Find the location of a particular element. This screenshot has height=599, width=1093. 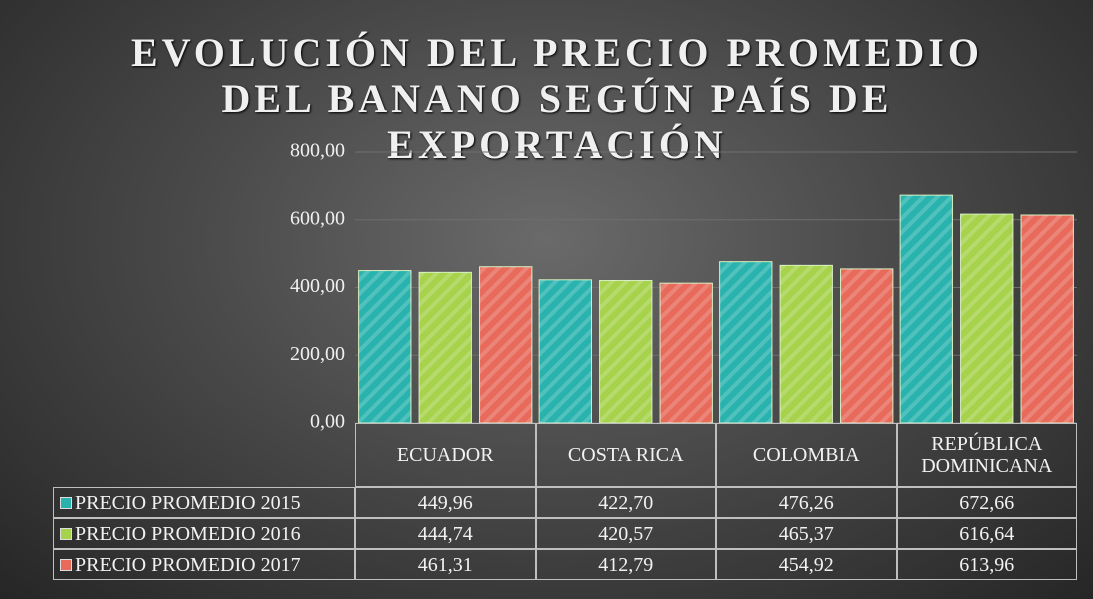

y-tick-label: 800,00 is located at coordinates (317, 151).